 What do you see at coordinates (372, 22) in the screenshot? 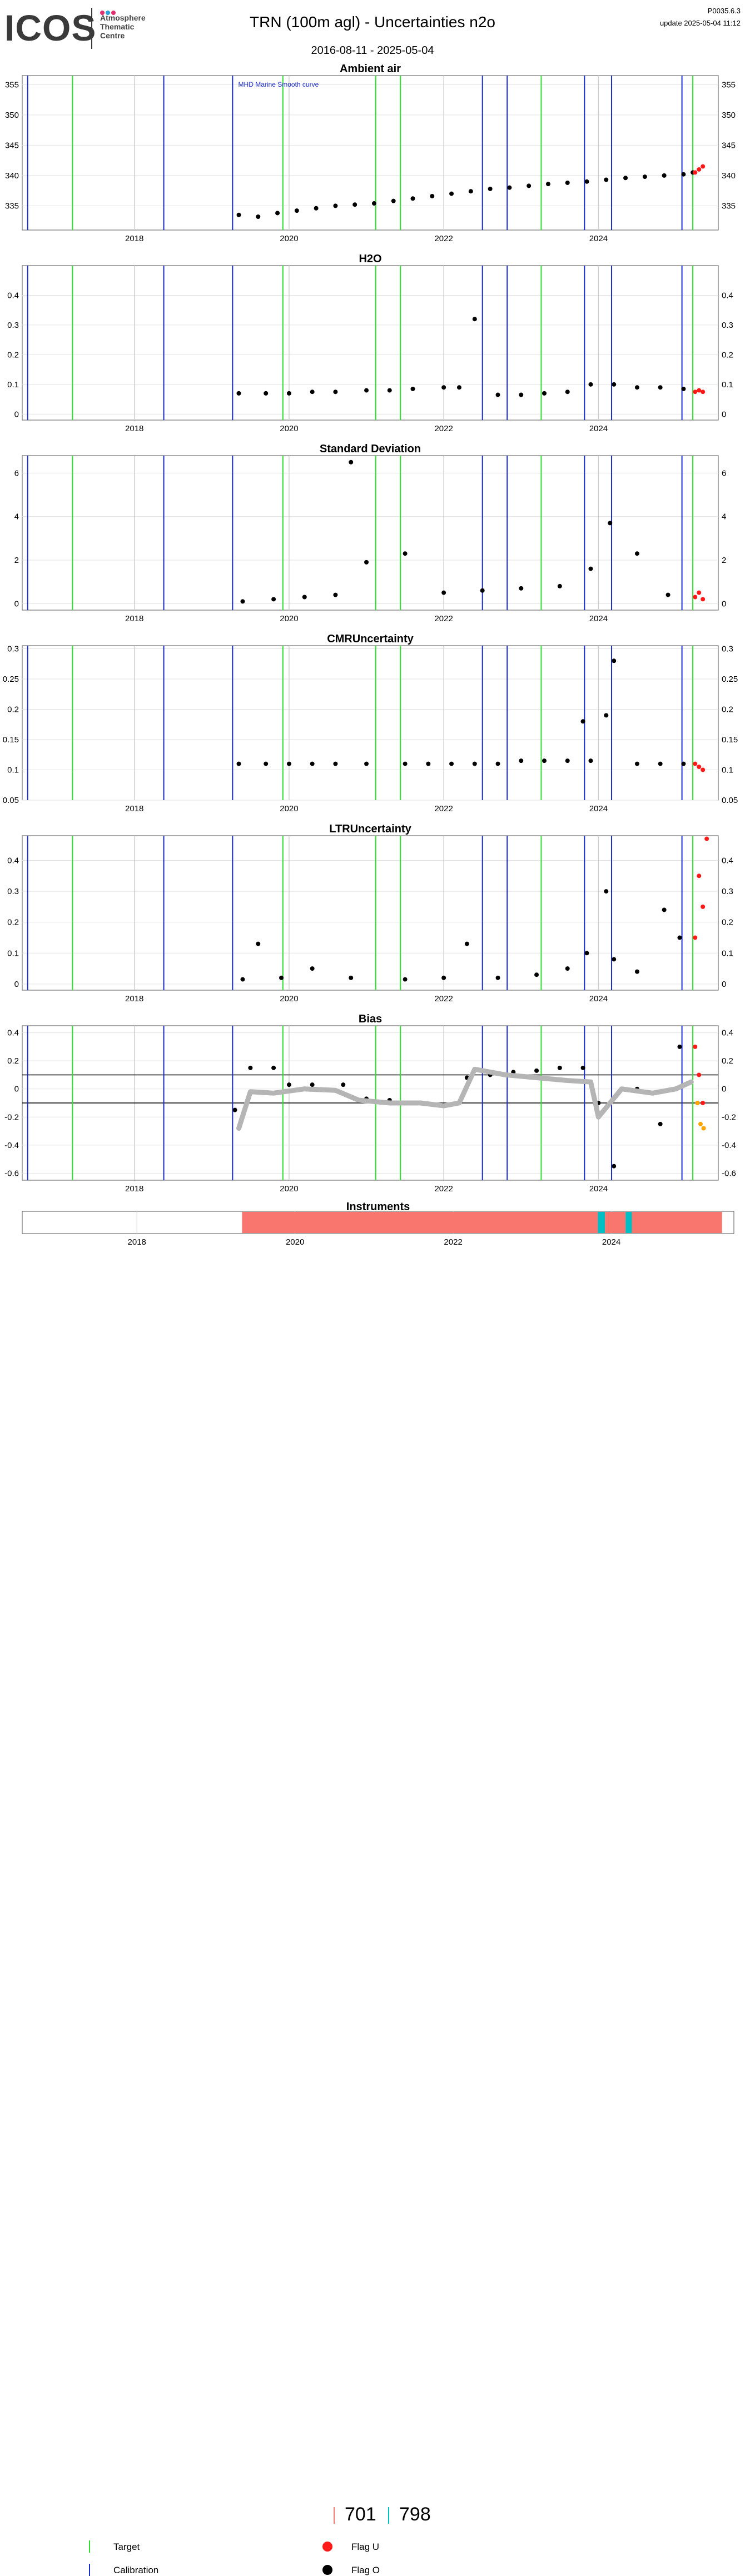
I see `page-title: TRN (100m agl) - Uncertainties n2o` at bounding box center [372, 22].